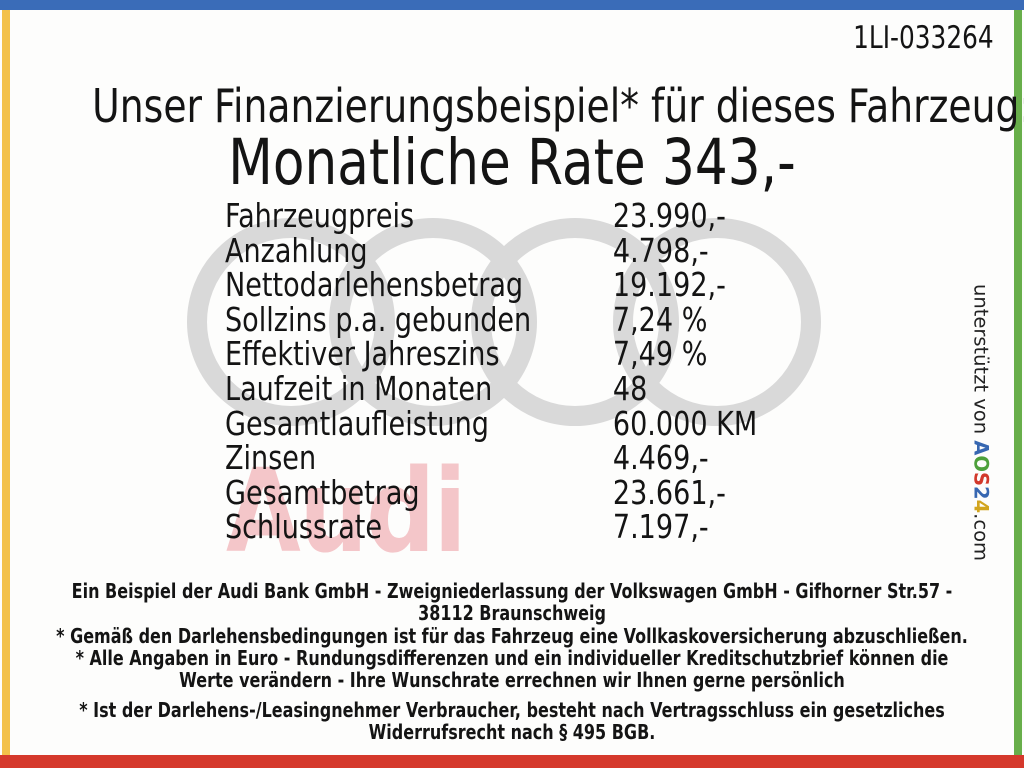 Image resolution: width=1024 pixels, height=768 pixels. What do you see at coordinates (660, 458) in the screenshot?
I see `finance-value: 4.469,-` at bounding box center [660, 458].